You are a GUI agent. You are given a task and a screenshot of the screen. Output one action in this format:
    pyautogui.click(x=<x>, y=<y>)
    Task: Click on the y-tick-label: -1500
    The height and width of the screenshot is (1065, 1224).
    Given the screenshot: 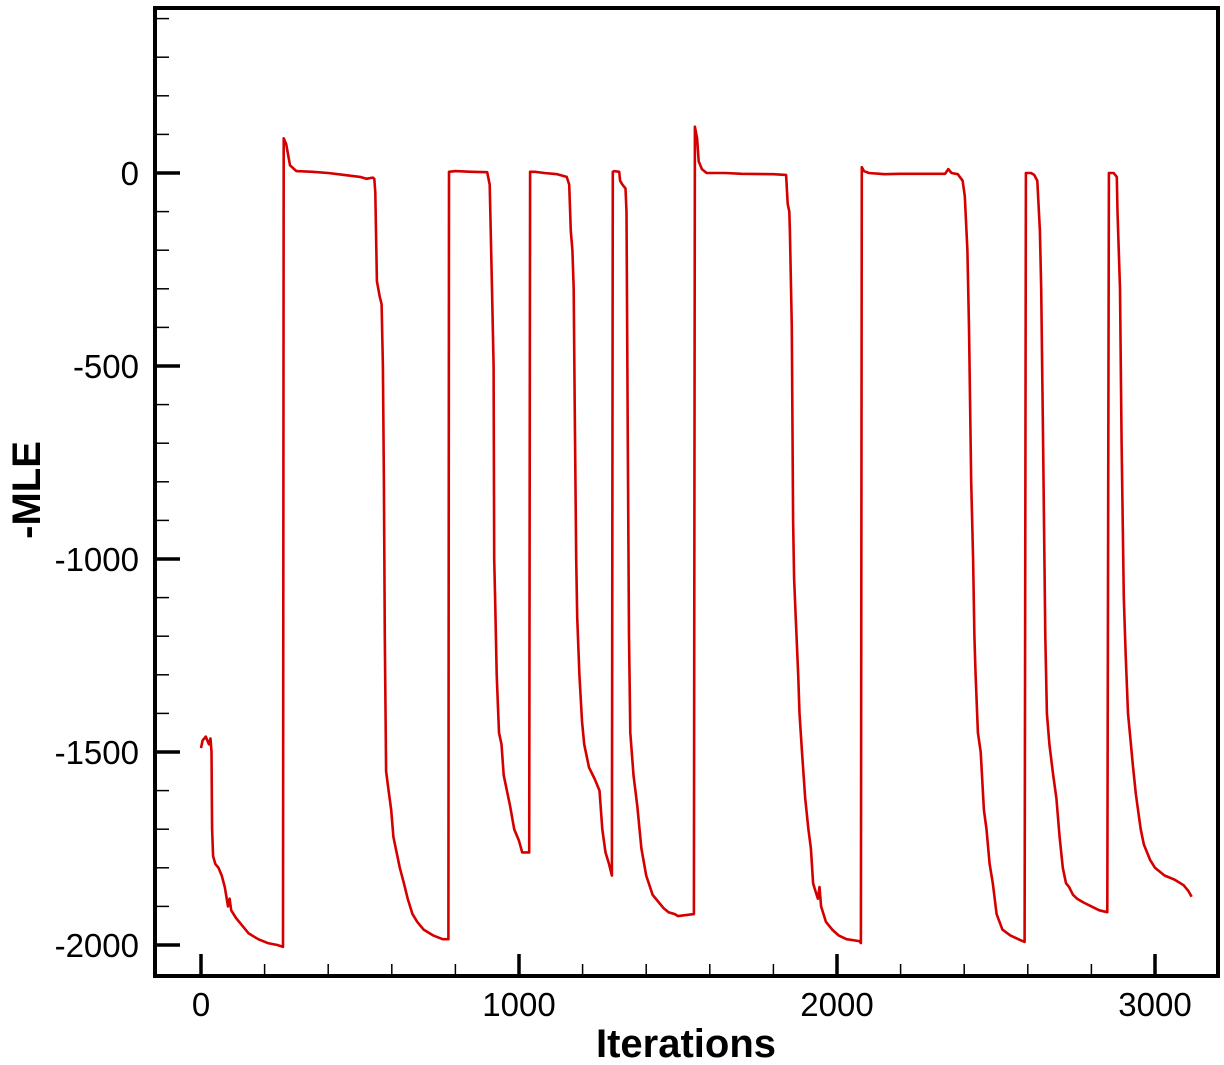 What is the action you would take?
    pyautogui.click(x=97, y=752)
    